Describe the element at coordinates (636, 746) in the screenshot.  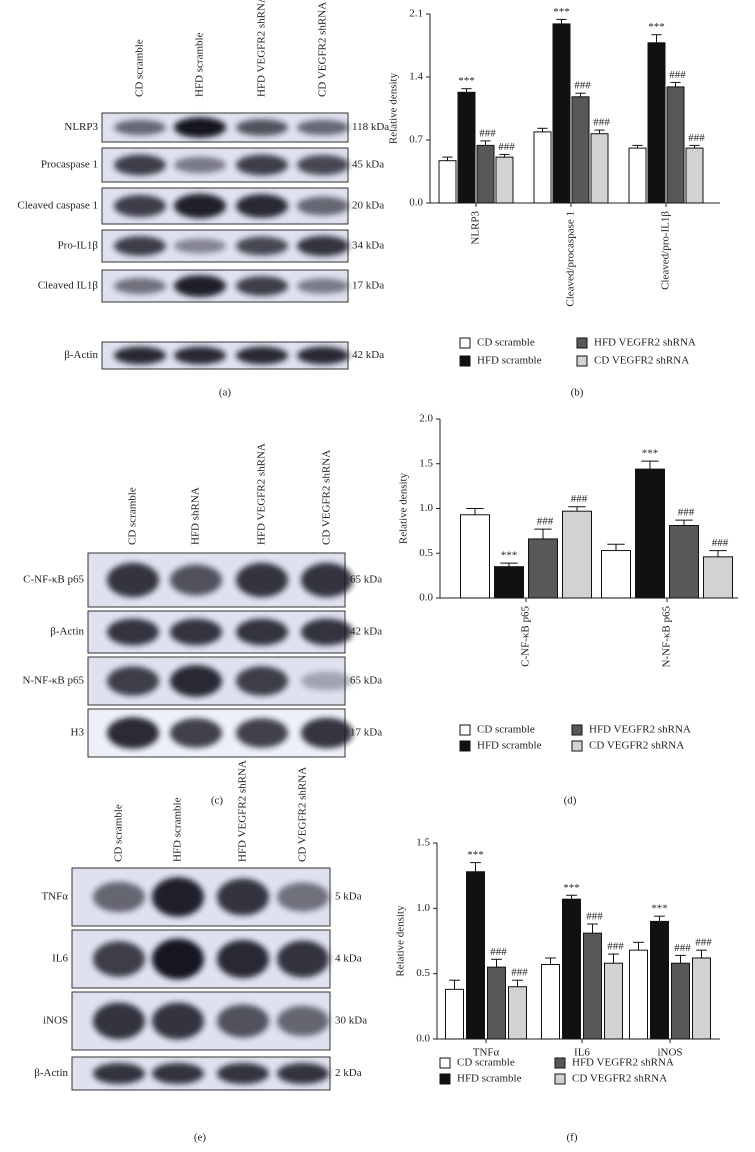
I see `legend-label: CD VEGFR2 shRNA` at that location.